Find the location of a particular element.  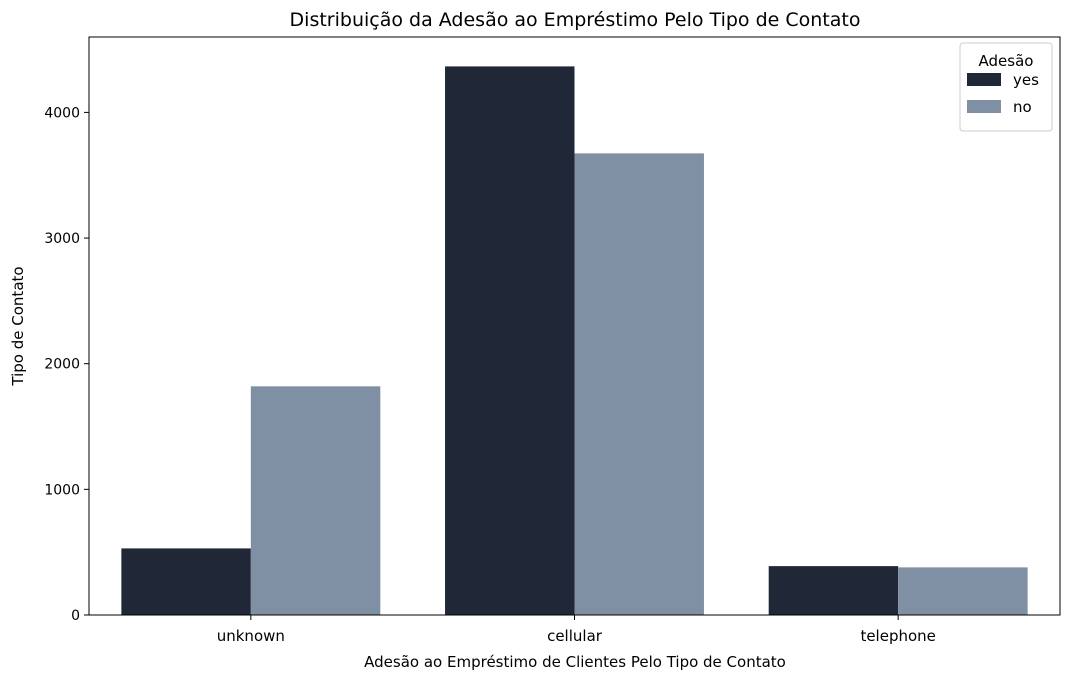

legend-label-yes: yes is located at coordinates (1026, 80).